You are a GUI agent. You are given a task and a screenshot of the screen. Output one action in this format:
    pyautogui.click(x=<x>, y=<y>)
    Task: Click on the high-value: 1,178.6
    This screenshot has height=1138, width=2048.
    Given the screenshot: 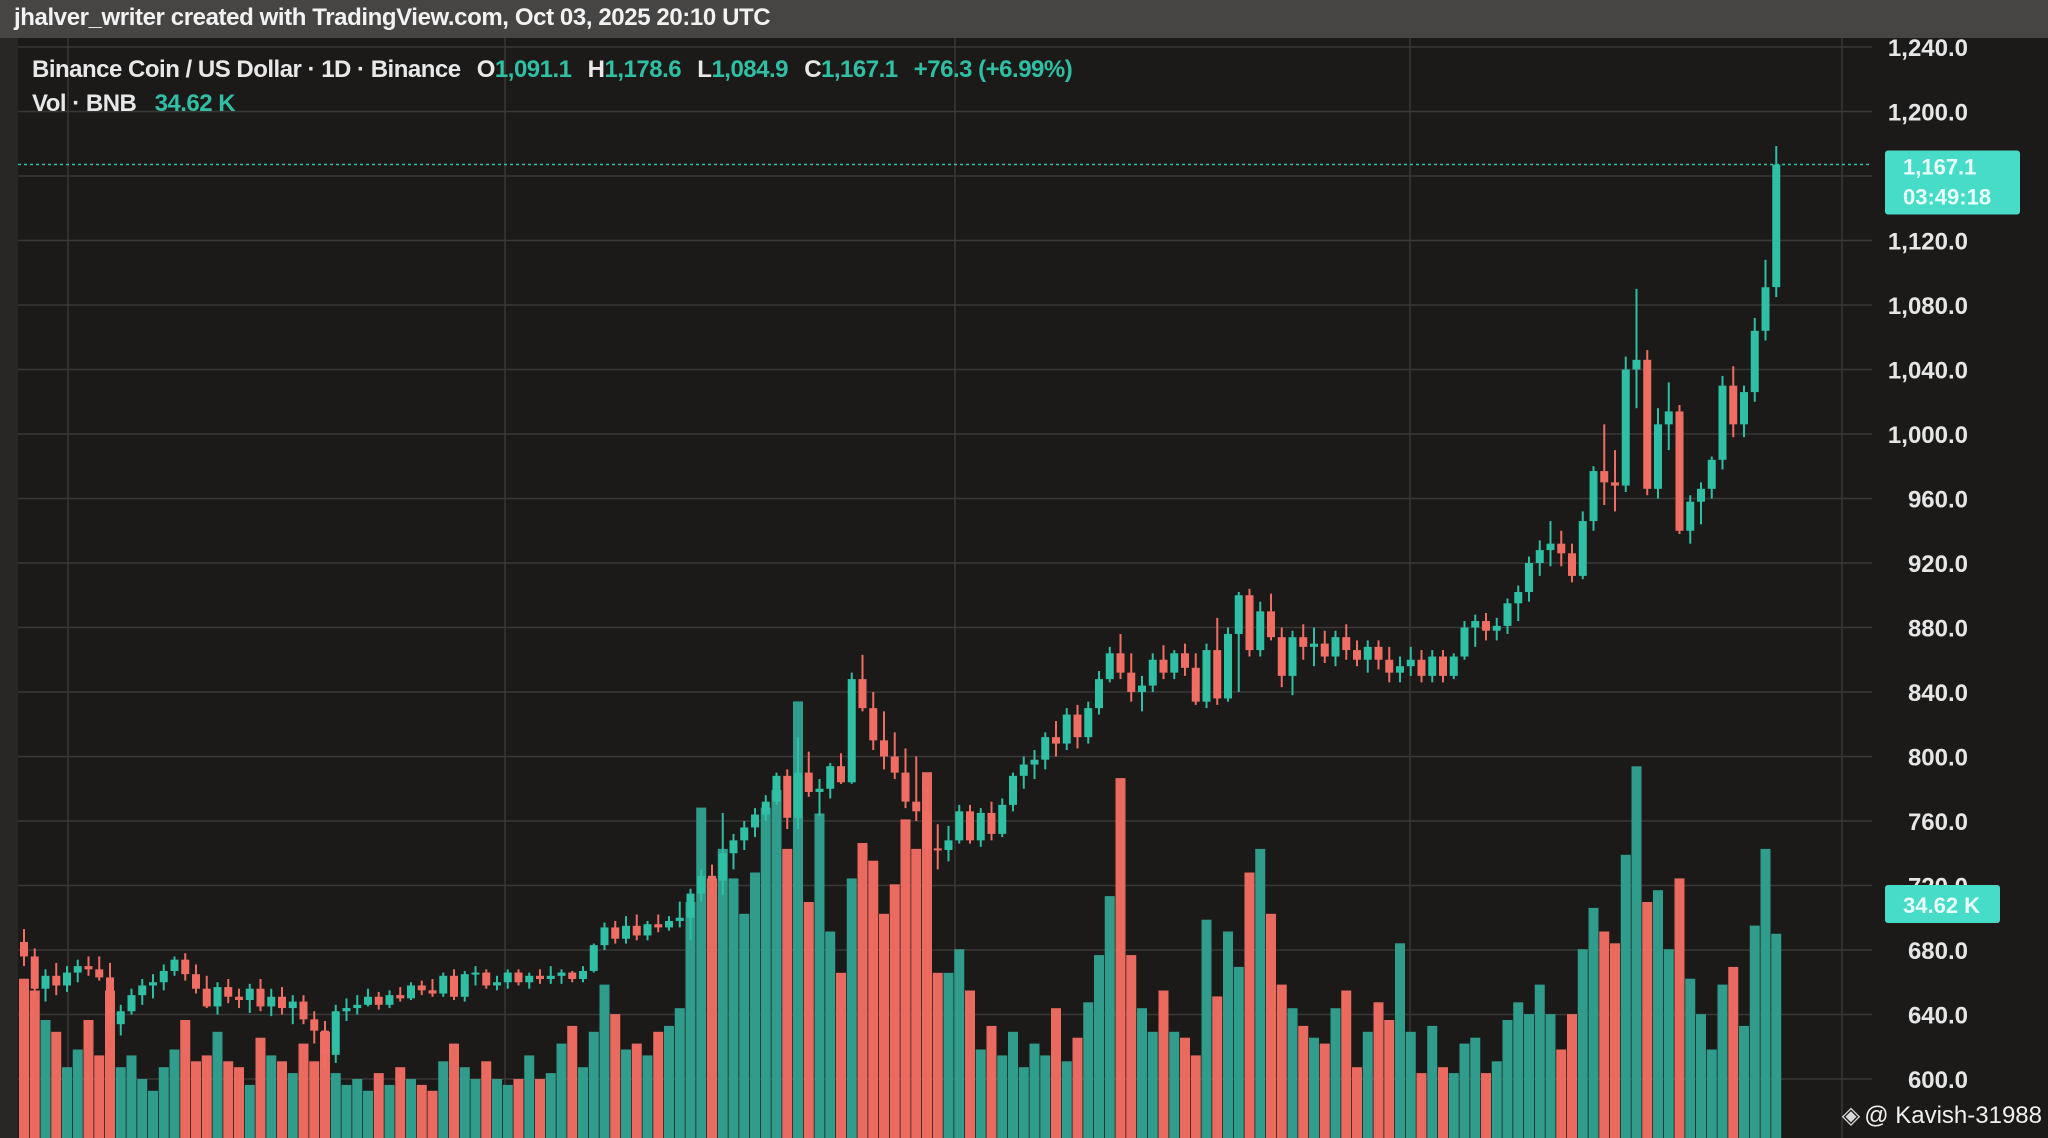 What is the action you would take?
    pyautogui.click(x=643, y=69)
    